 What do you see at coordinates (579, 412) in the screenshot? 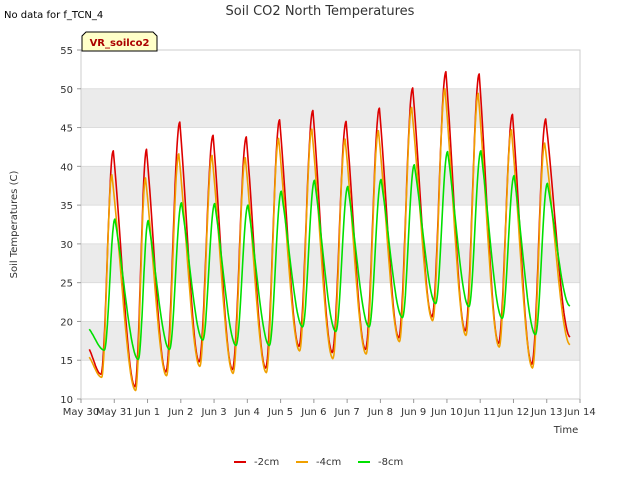
I see `x-tick-label: Jun 14` at bounding box center [579, 412].